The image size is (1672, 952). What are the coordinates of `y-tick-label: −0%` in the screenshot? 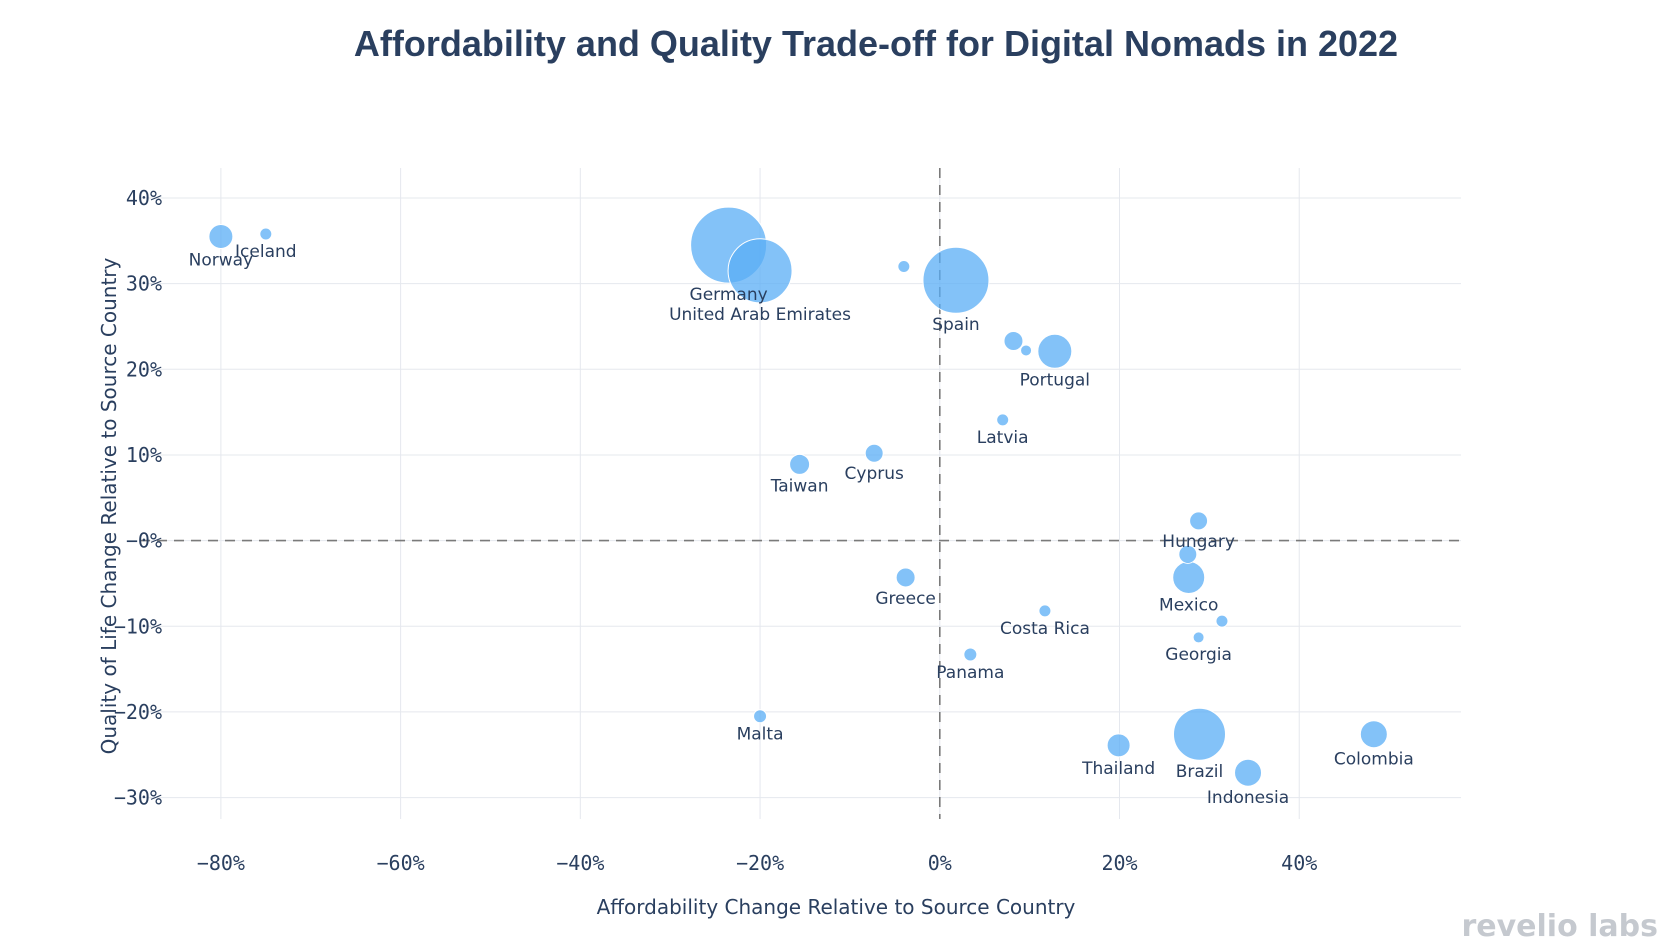 It's located at (144, 541).